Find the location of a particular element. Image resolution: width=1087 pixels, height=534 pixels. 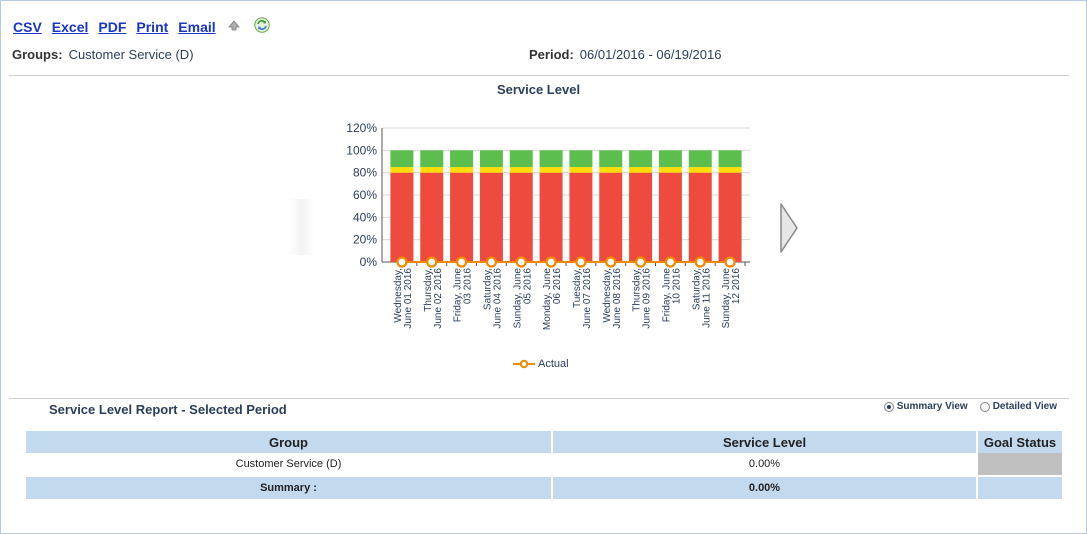

x-tick-label: Thursday,June 02 2016 is located at coordinates (433, 298).